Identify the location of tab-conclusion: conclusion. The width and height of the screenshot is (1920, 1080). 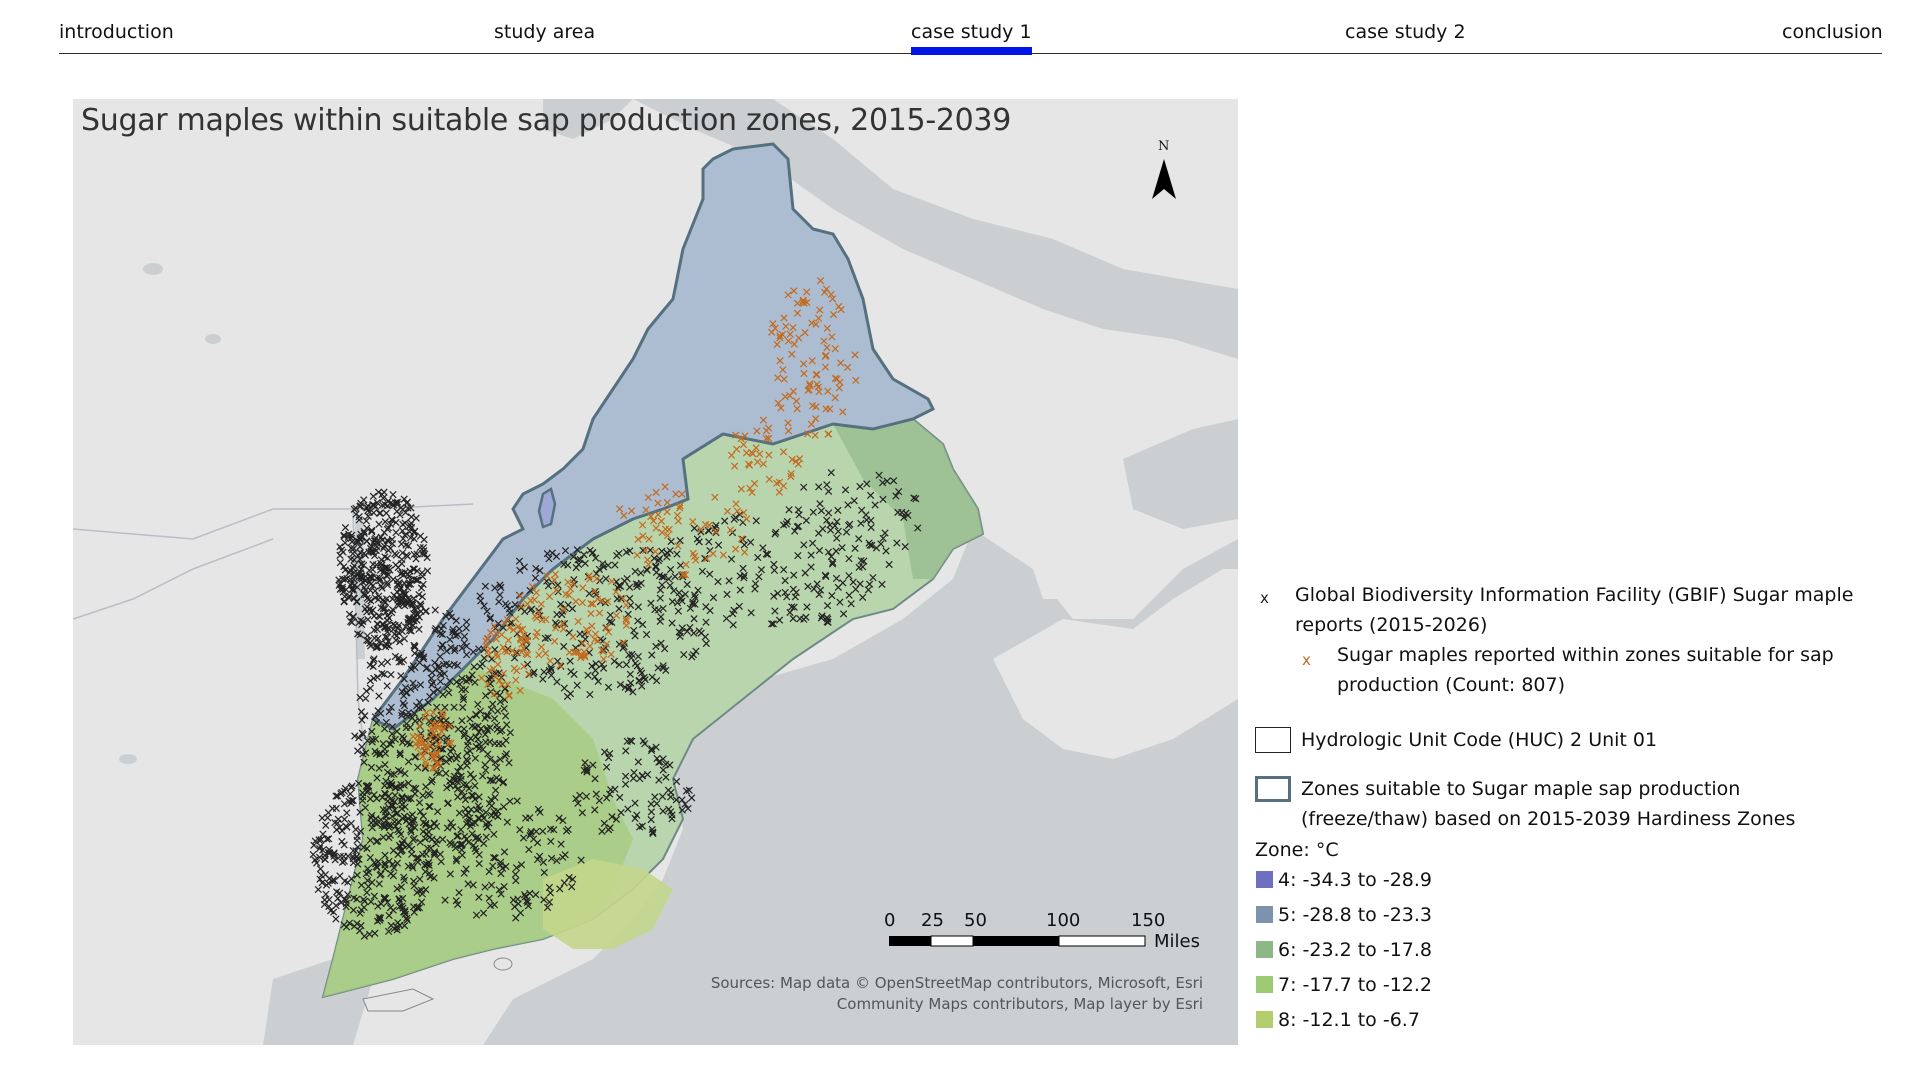
(1832, 32).